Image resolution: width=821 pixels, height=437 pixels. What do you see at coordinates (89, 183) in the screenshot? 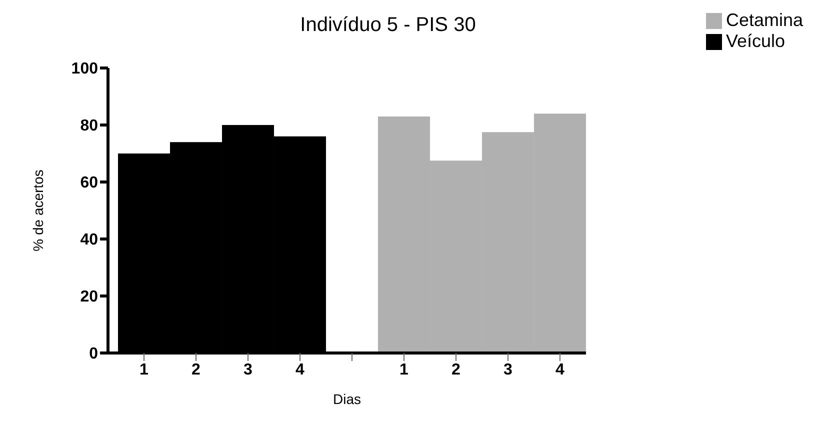
I see `y-tick-label: 60` at bounding box center [89, 183].